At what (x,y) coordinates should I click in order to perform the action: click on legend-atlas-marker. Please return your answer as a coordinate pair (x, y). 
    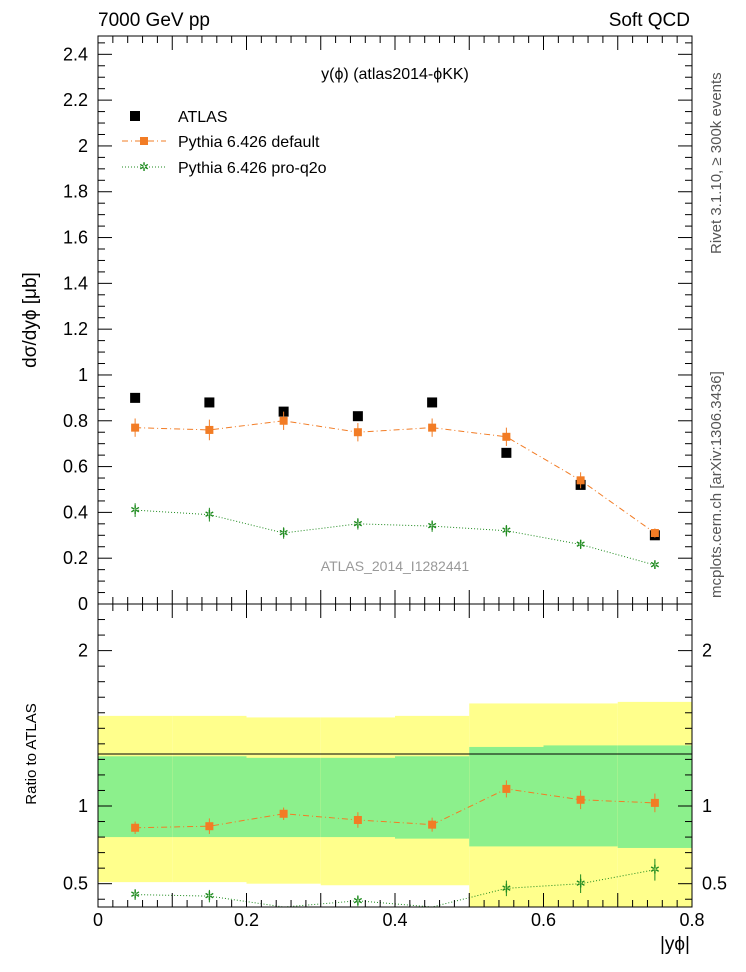
    Looking at the image, I should click on (135, 116).